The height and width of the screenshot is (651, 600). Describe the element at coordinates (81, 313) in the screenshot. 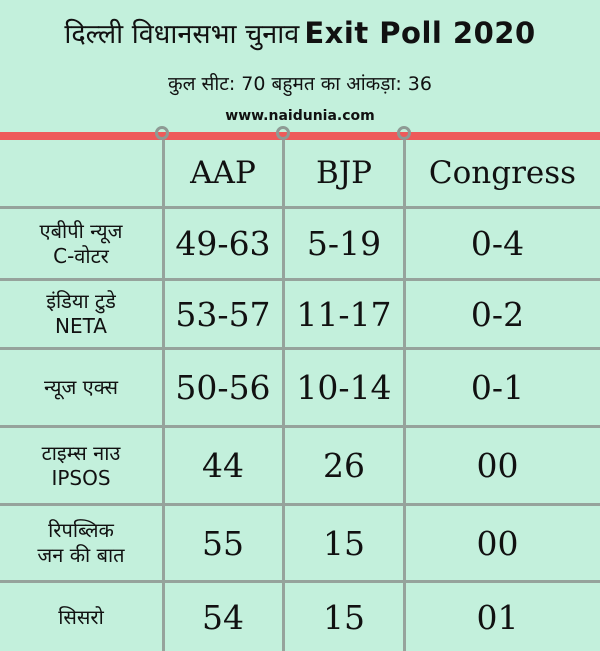

I see `pollster-label: इंडिया टुडे NETA` at that location.